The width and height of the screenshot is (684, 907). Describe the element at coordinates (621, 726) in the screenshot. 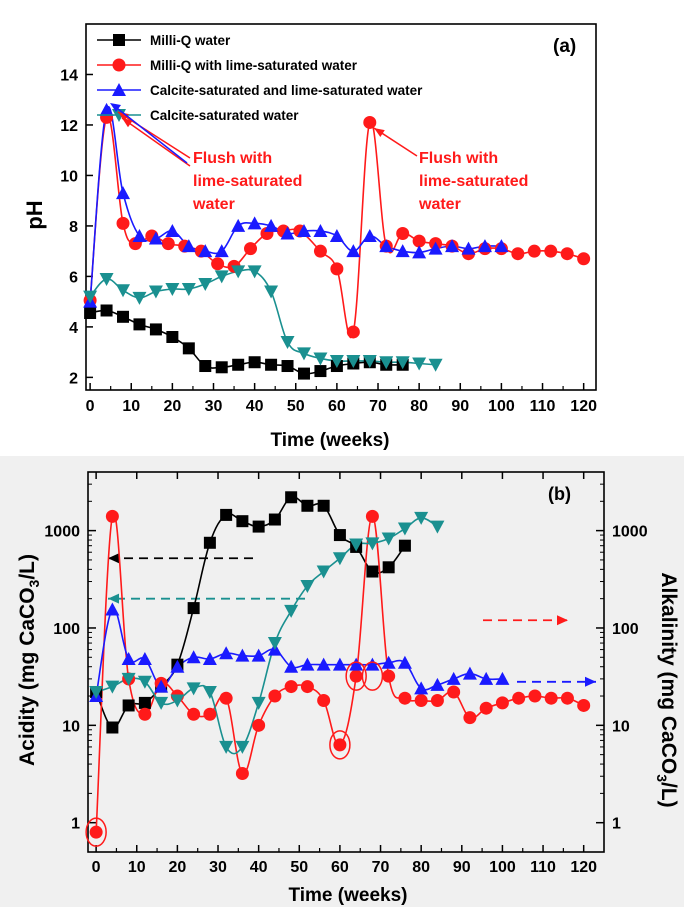

I see `y-tick-label-right: 10` at that location.